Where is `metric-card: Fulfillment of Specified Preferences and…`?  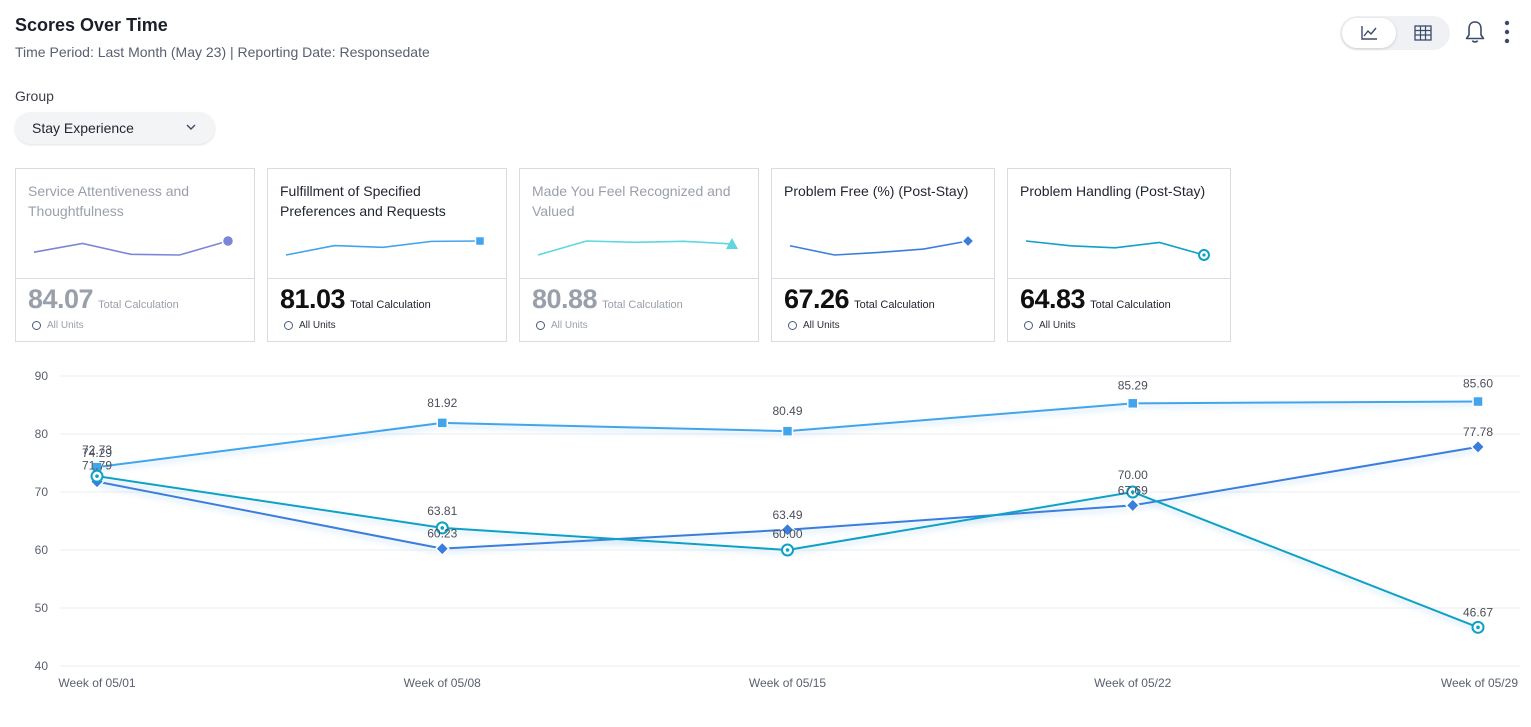
metric-card: Fulfillment of Specified Preferences and… is located at coordinates (387, 255).